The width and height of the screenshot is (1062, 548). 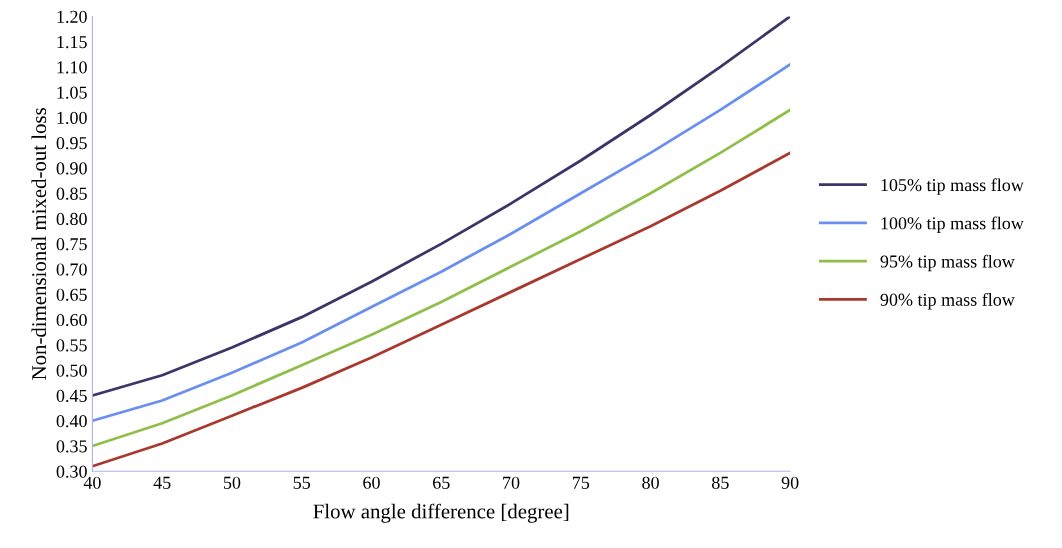 I want to click on legend-label: 105% tip mass flow, so click(x=952, y=186).